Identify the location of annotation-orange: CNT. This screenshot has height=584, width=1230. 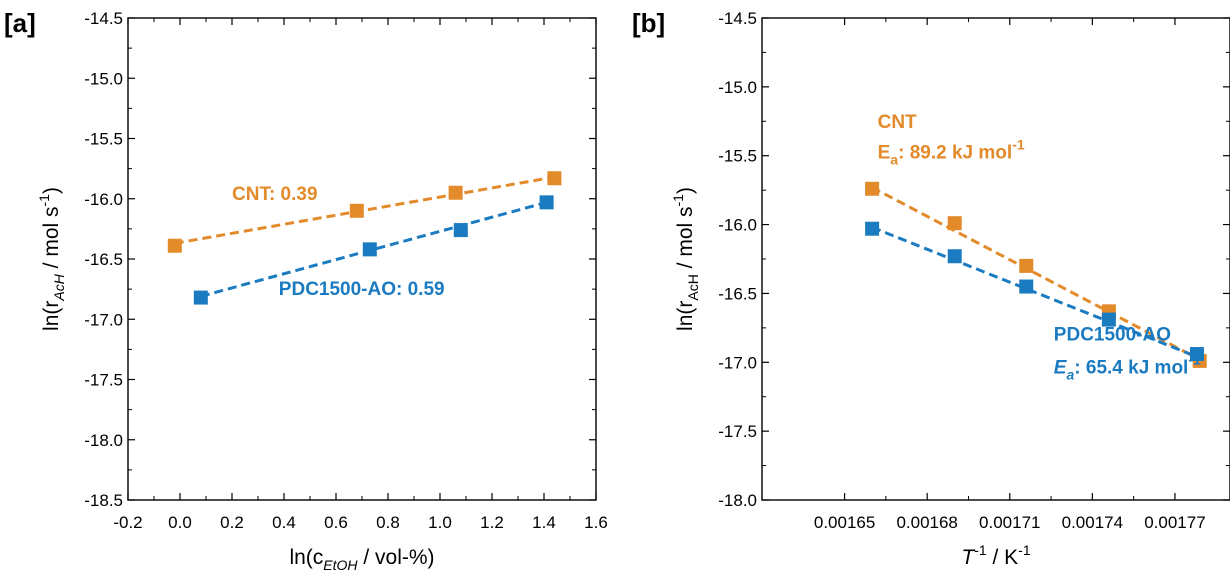
(897, 122).